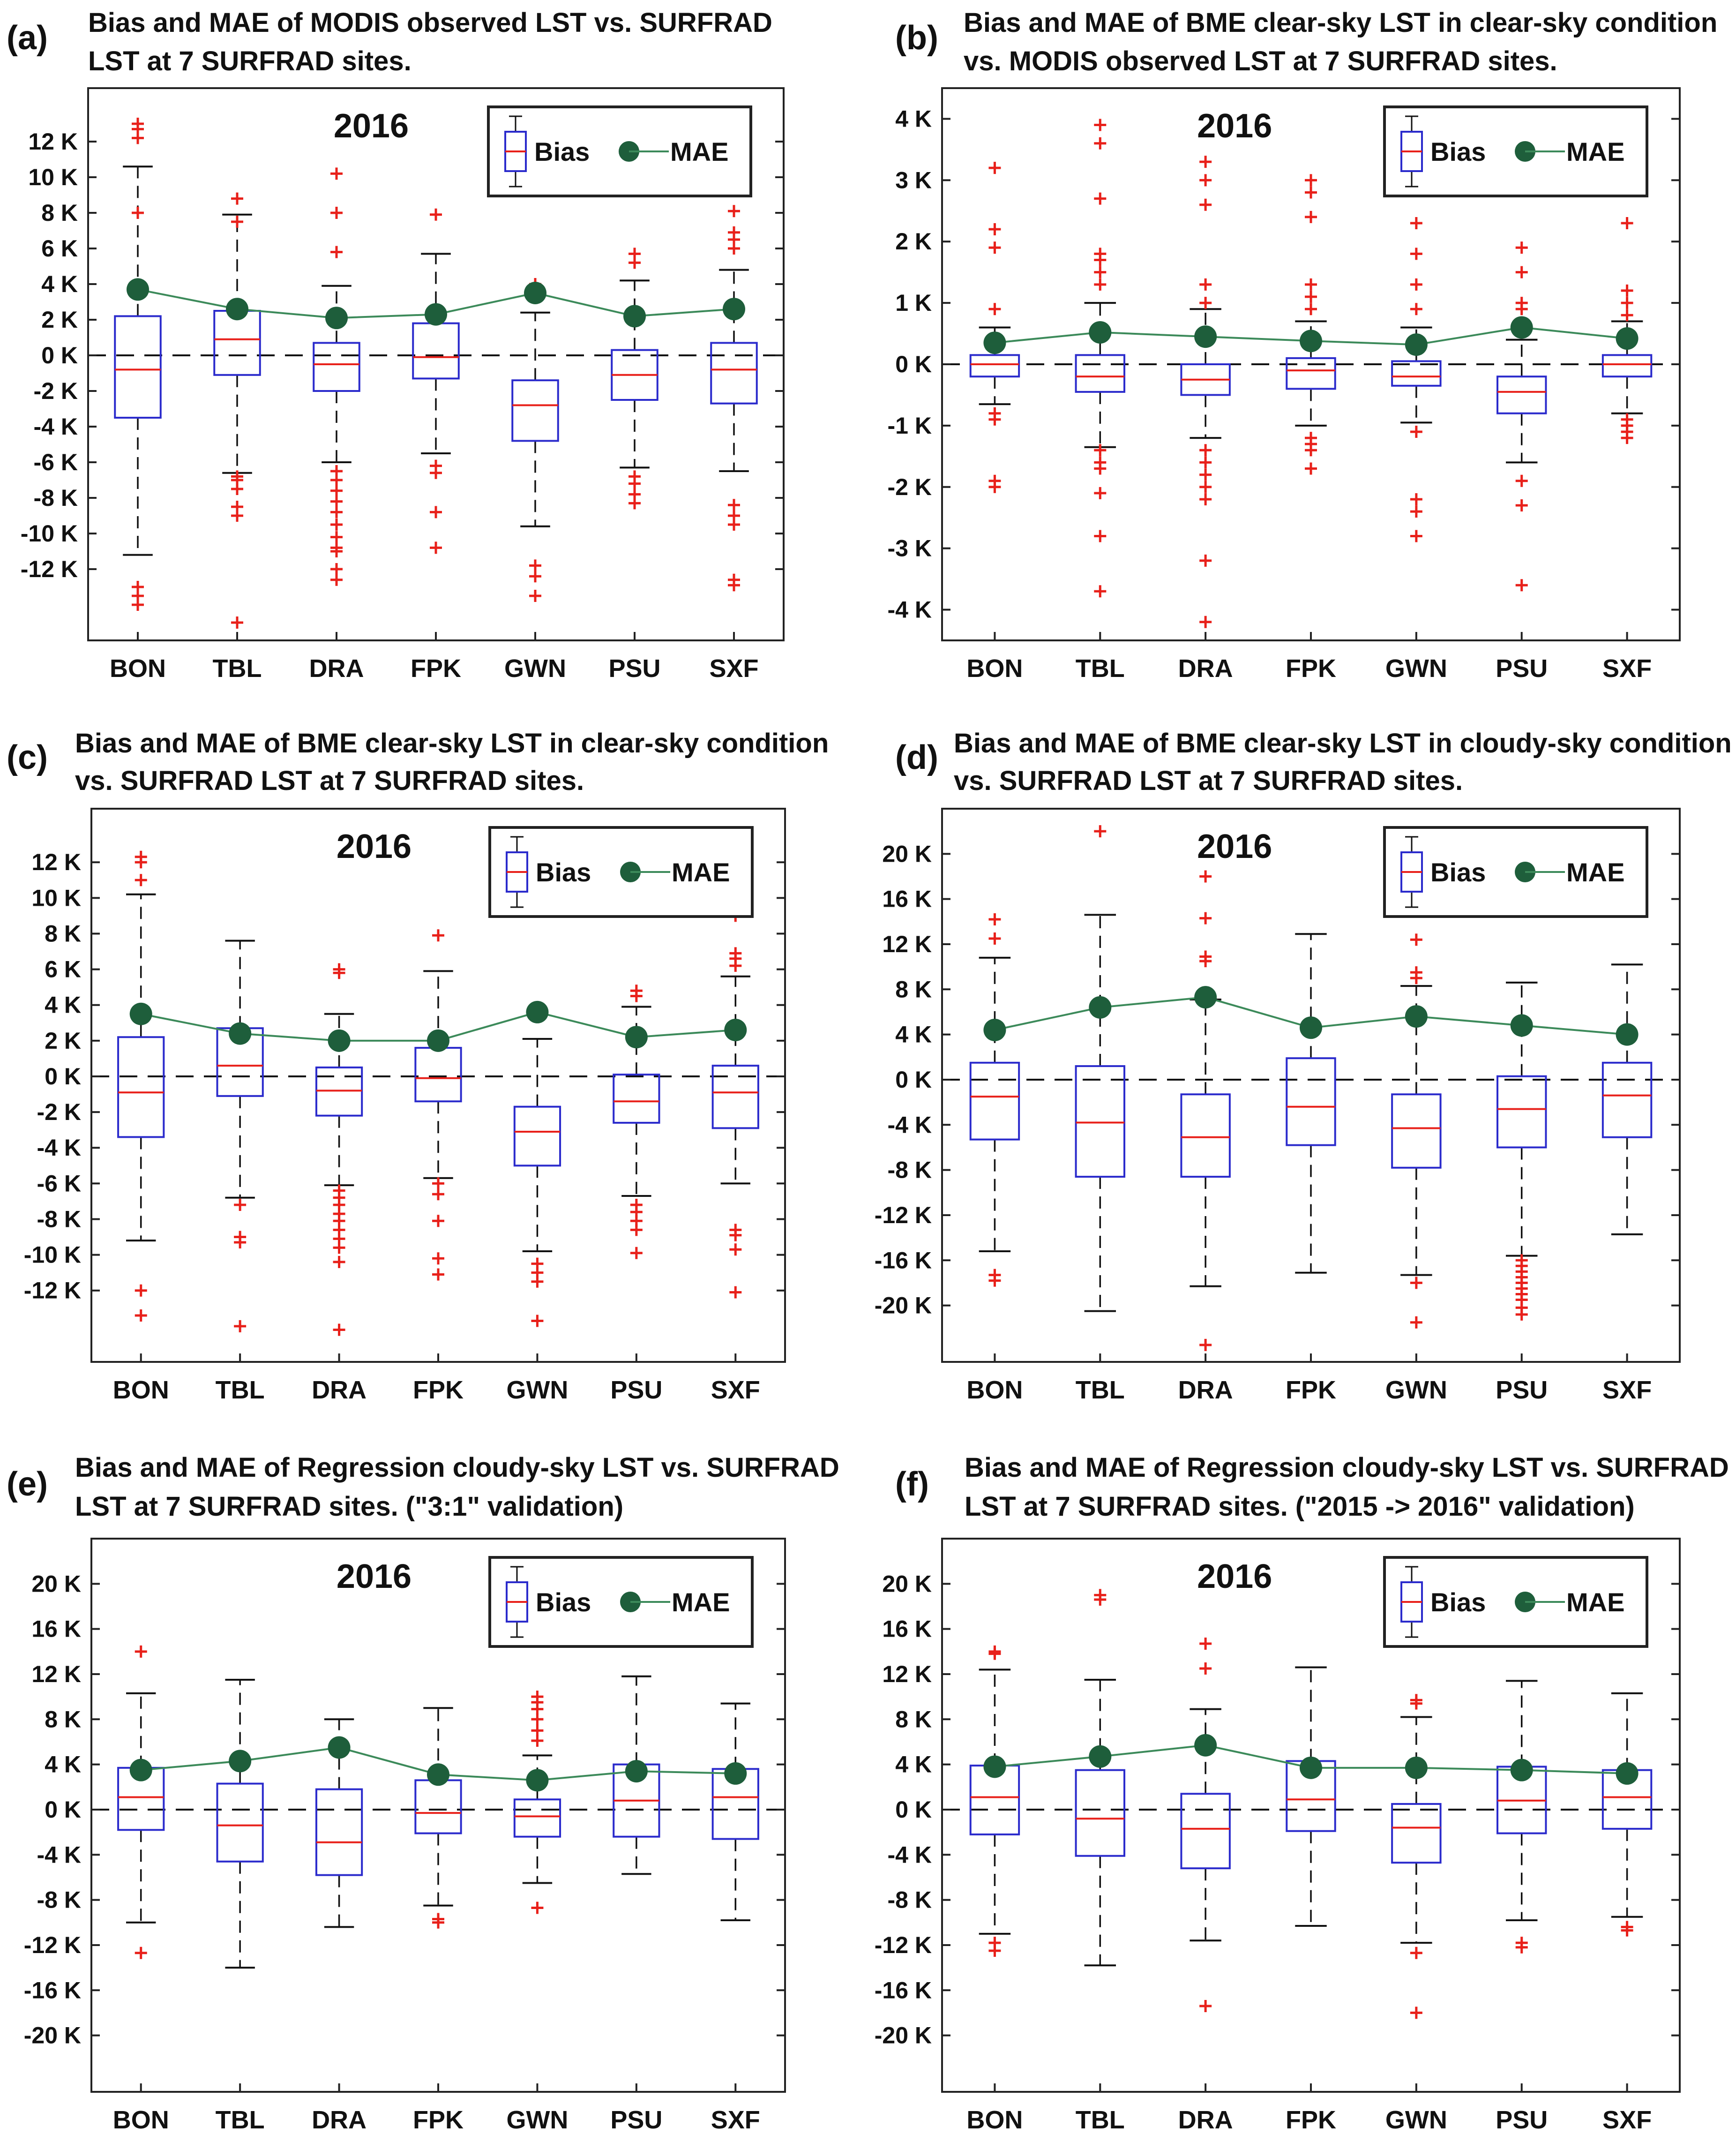 The width and height of the screenshot is (1736, 2142). What do you see at coordinates (907, 944) in the screenshot?
I see `y-tick-label: 12 K` at bounding box center [907, 944].